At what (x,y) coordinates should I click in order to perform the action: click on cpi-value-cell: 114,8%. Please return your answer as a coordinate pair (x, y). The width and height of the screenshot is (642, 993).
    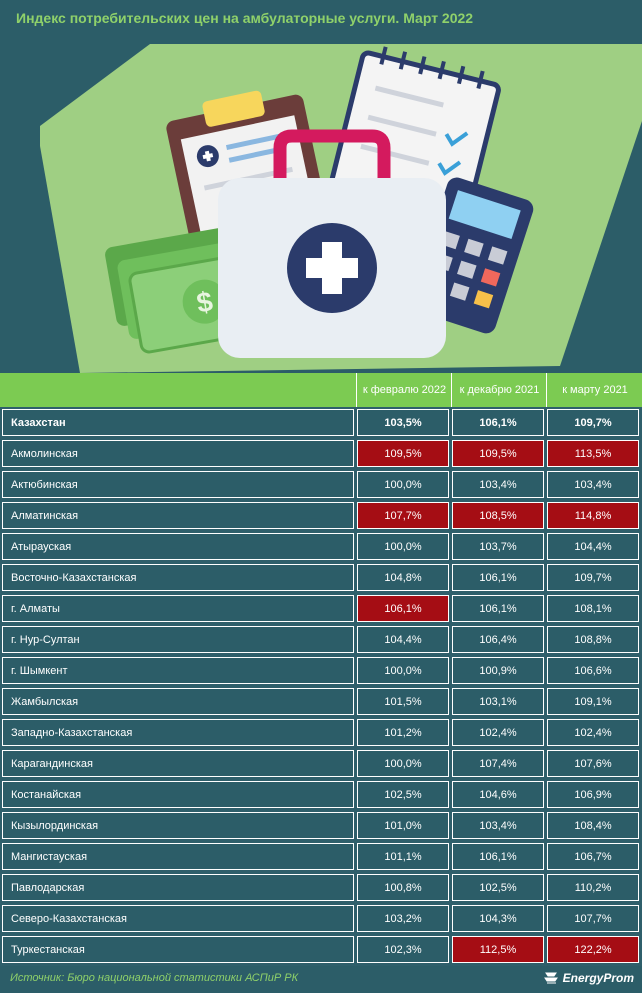
    Looking at the image, I should click on (593, 515).